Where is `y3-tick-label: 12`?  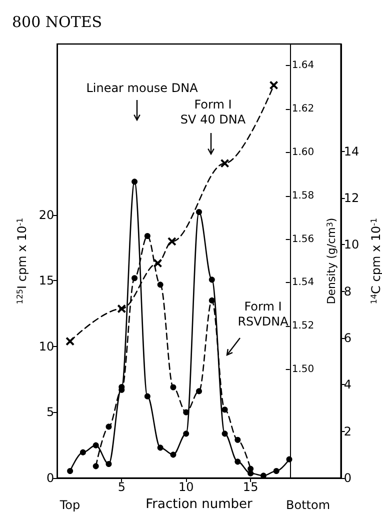 y3-tick-label: 12 is located at coordinates (352, 198).